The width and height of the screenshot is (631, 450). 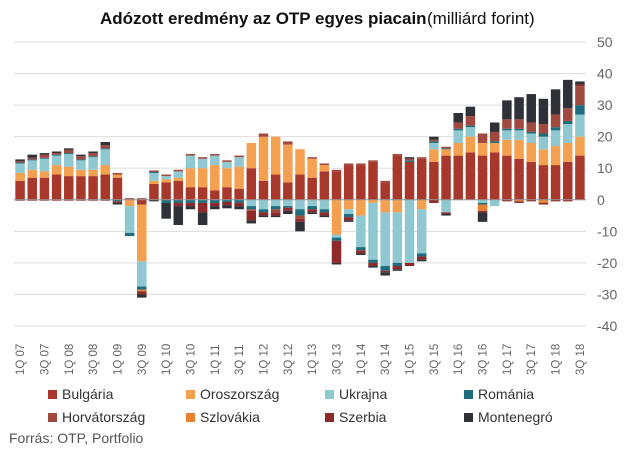 I want to click on y-tick-label: 30, so click(x=605, y=105).